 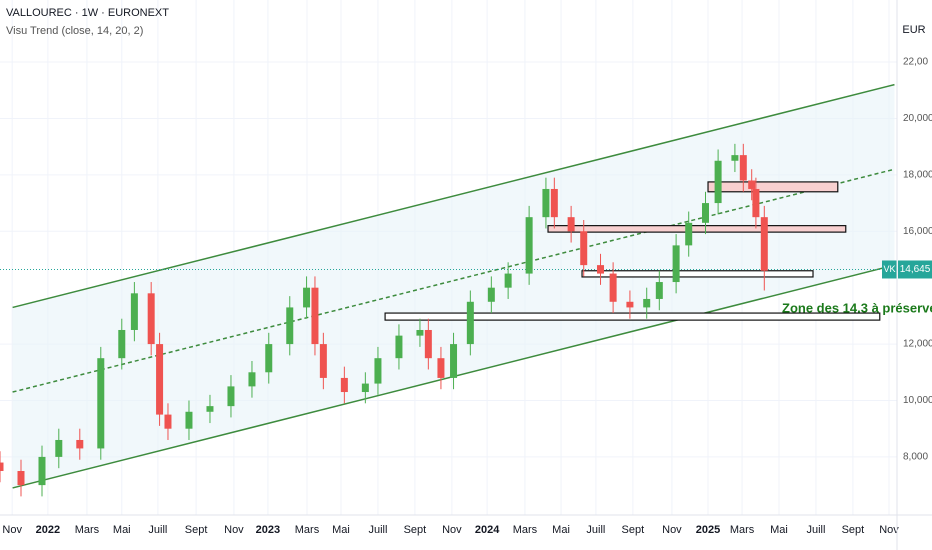 What do you see at coordinates (87, 13) in the screenshot?
I see `chart-title: VALLOUREC · 1W · EURONEXT` at bounding box center [87, 13].